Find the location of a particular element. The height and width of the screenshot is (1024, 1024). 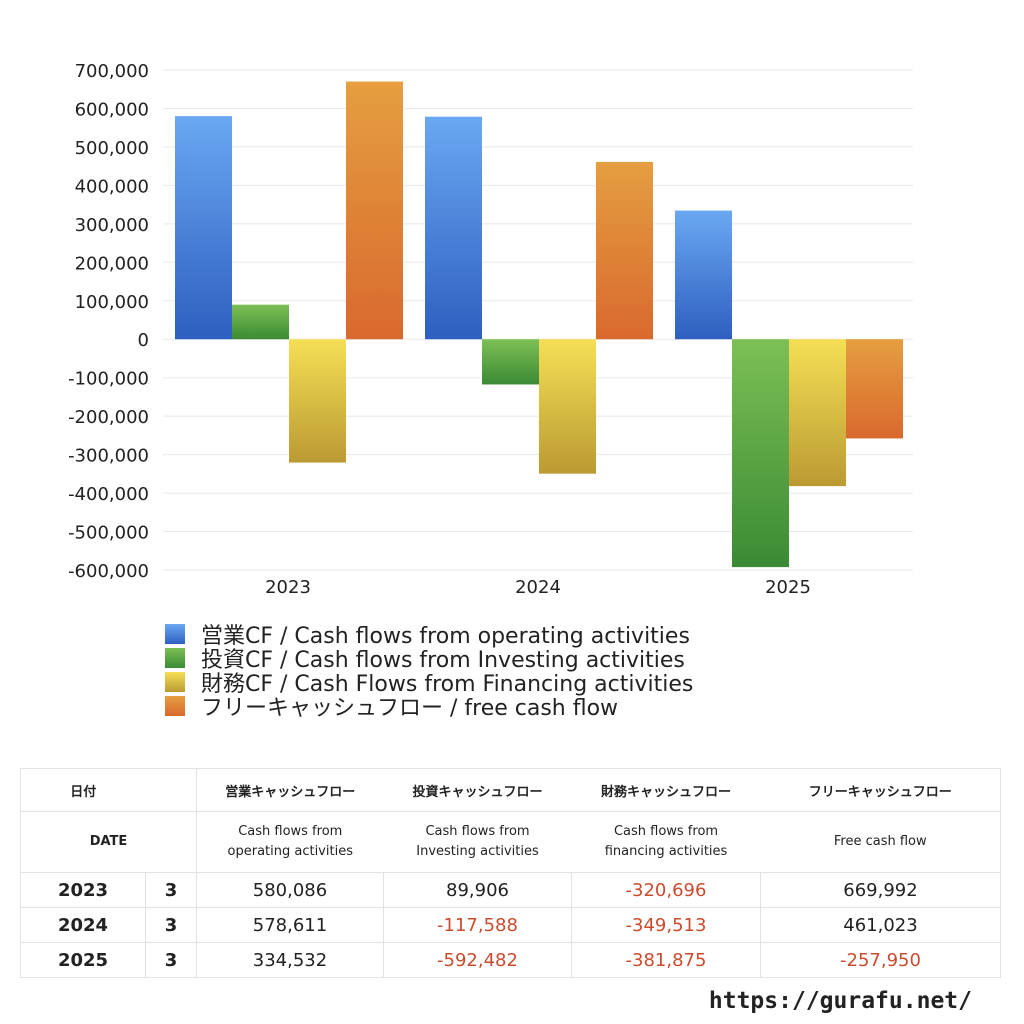

row-financing: -320,696 is located at coordinates (666, 890).